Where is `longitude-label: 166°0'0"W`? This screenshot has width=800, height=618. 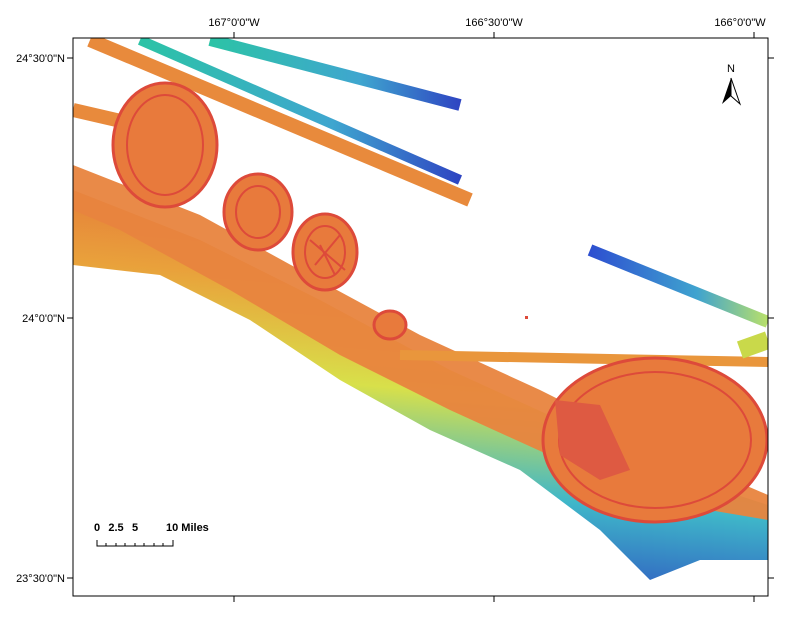
longitude-label: 166°0'0"W is located at coordinates (740, 23).